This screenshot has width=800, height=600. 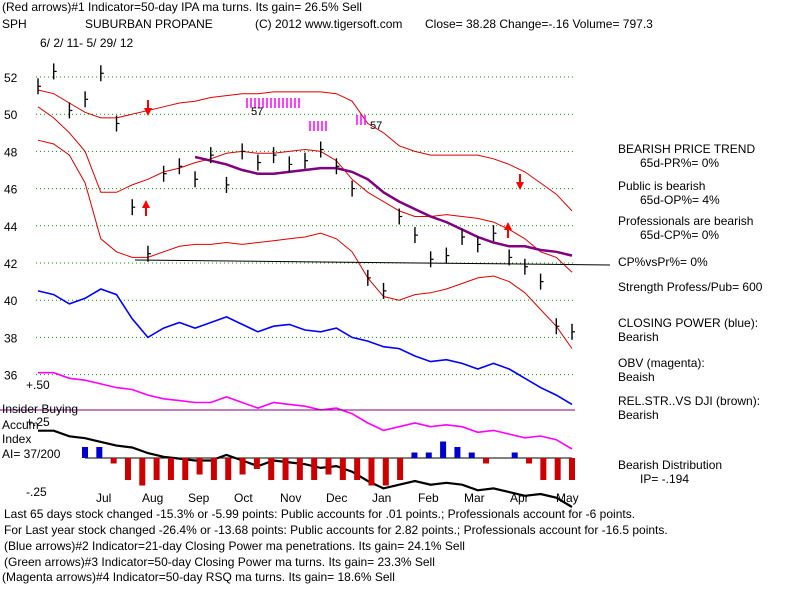 What do you see at coordinates (474, 498) in the screenshot?
I see `x-tick-label: Mar` at bounding box center [474, 498].